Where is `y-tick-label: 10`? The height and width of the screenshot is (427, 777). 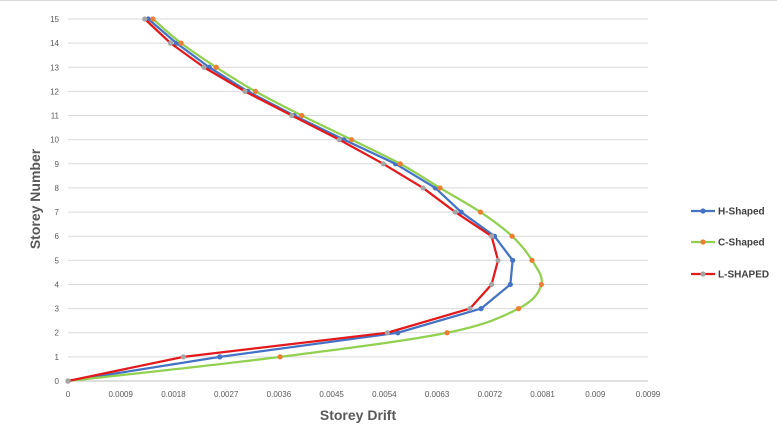
y-tick-label: 10 is located at coordinates (54, 140).